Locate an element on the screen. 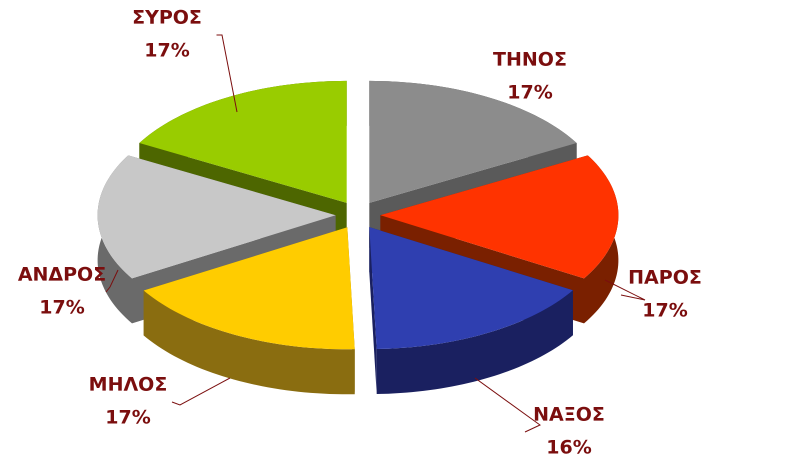 The height and width of the screenshot is (460, 787). slice-label: ΣΥΡΟΣ is located at coordinates (167, 18).